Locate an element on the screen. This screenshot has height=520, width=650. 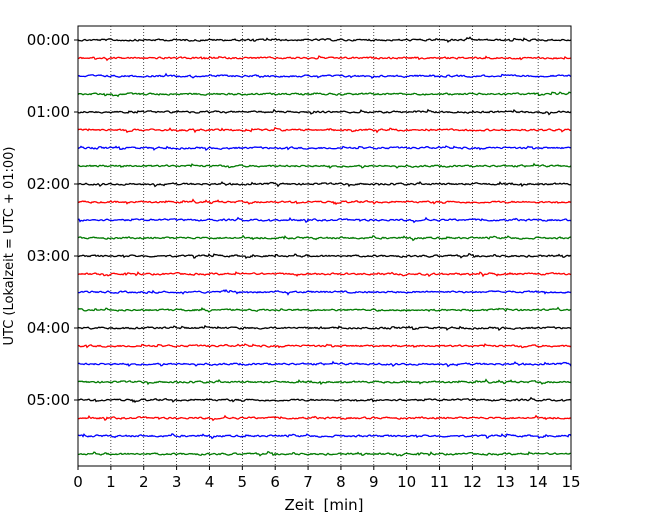
x-tick-label: 0 is located at coordinates (78, 482).